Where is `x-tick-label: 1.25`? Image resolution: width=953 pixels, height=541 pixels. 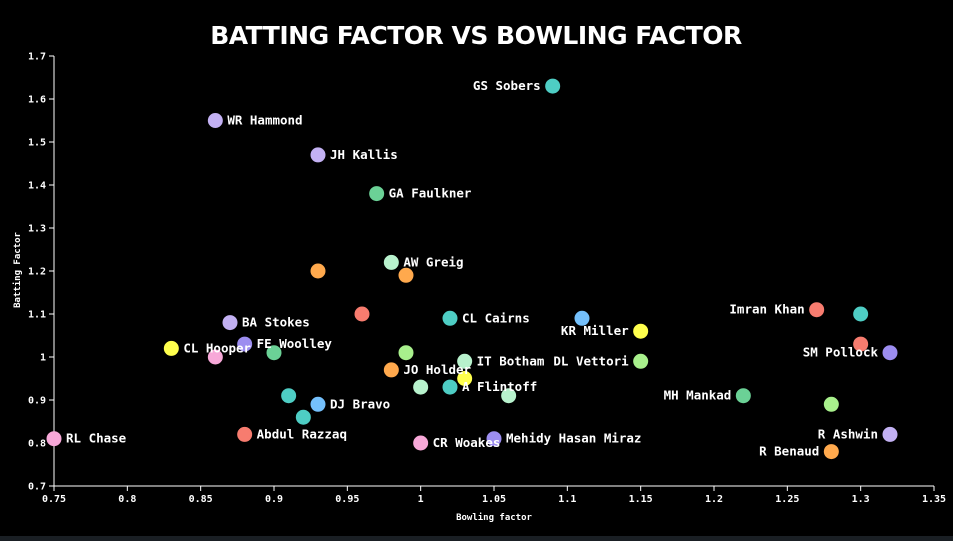
x-tick-label: 1.25 is located at coordinates (787, 499).